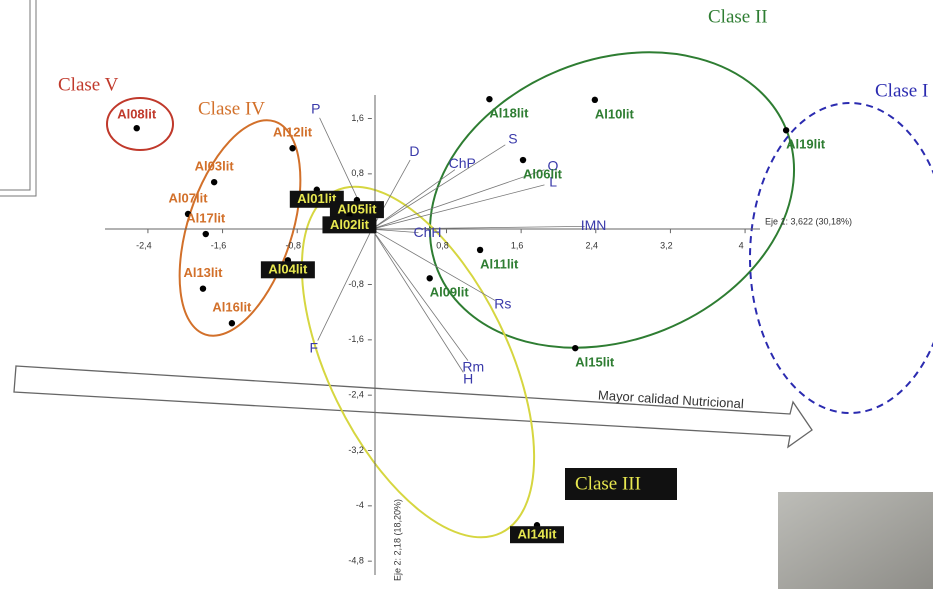 The image size is (933, 589). I want to click on x-tick-label: 0,8, so click(442, 246).